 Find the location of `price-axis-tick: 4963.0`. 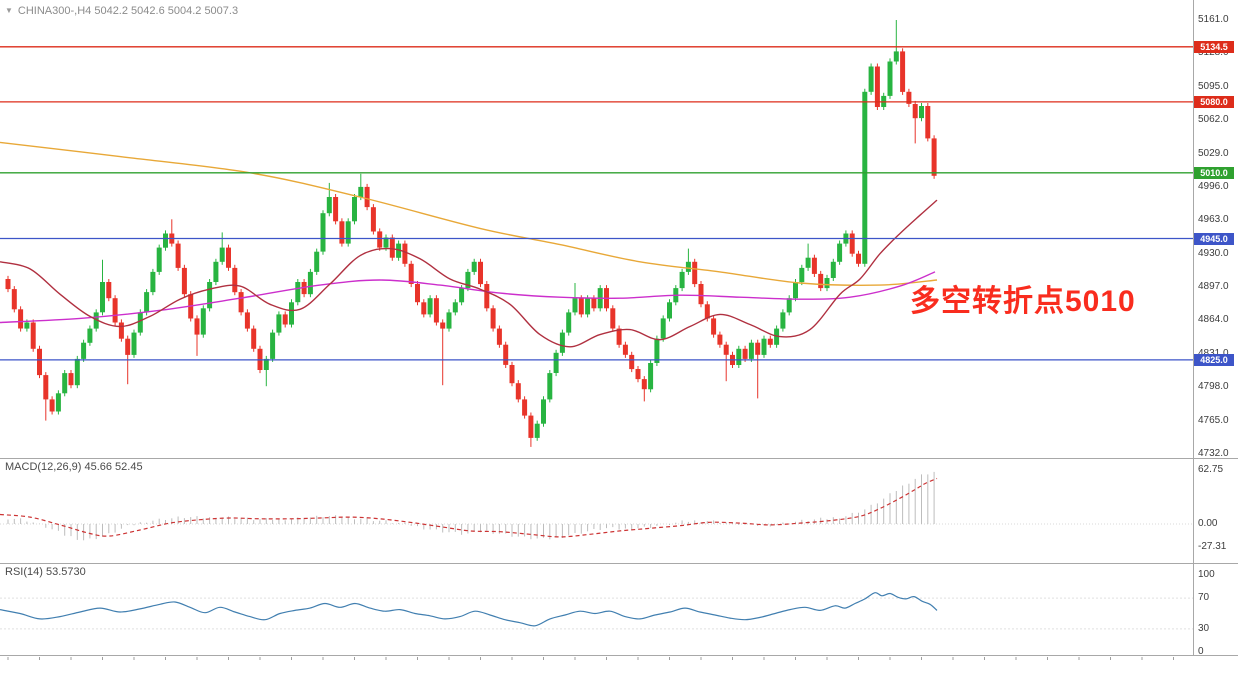

price-axis-tick: 4963.0 is located at coordinates (1213, 219).